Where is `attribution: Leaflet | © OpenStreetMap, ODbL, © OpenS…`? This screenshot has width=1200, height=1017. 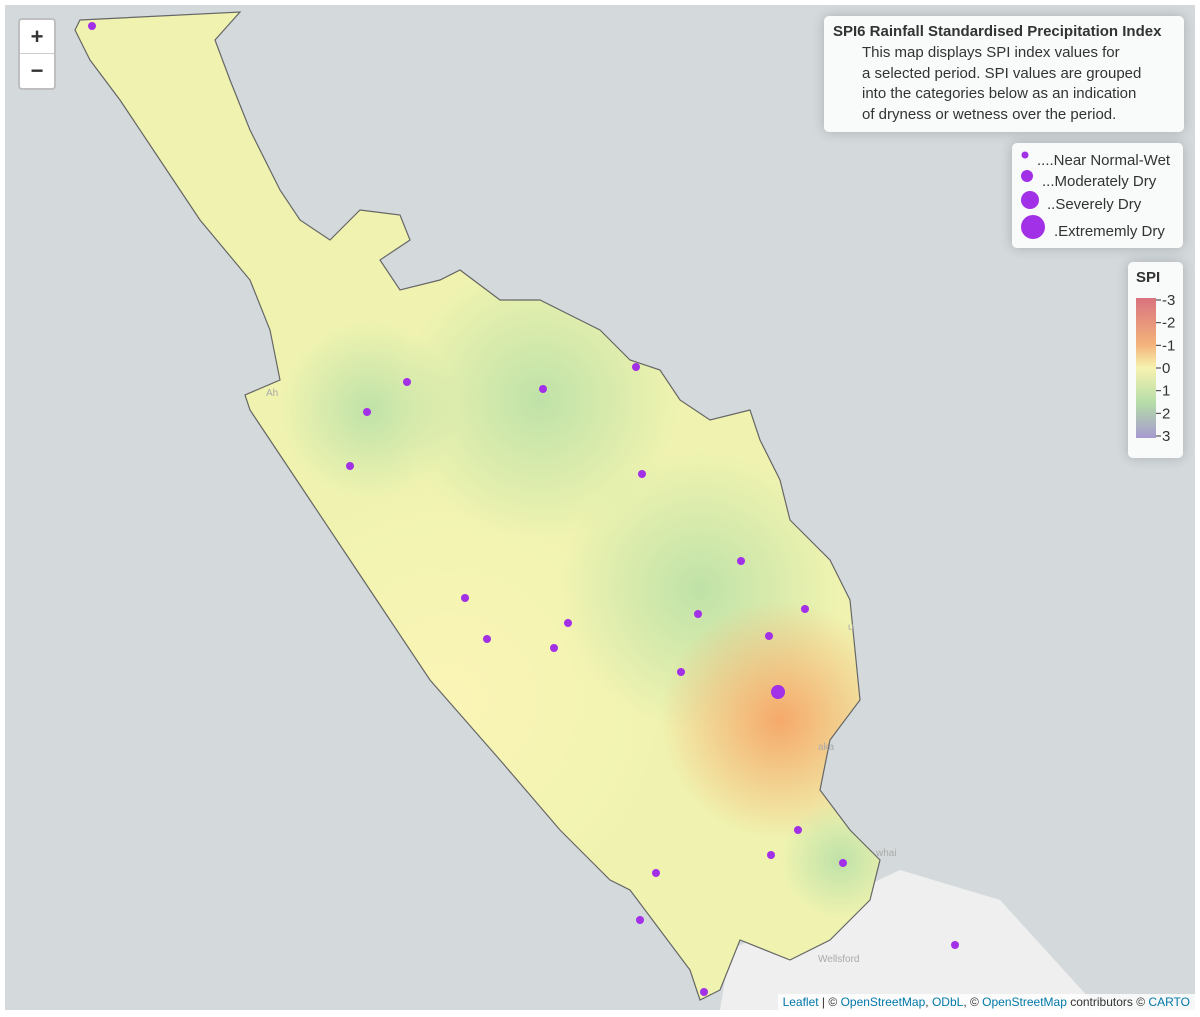 attribution: Leaflet | © OpenStreetMap, ODbL, © OpenS… is located at coordinates (986, 1002).